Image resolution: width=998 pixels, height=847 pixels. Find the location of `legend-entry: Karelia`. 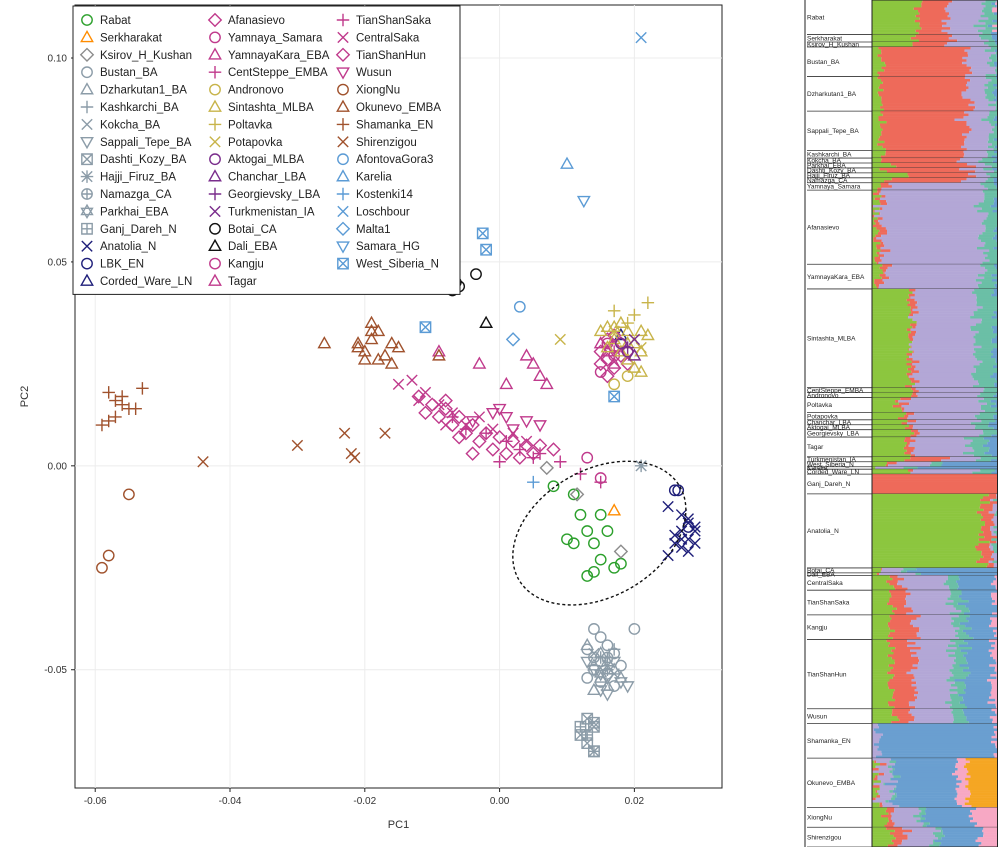

legend-entry: Karelia is located at coordinates (364, 176).